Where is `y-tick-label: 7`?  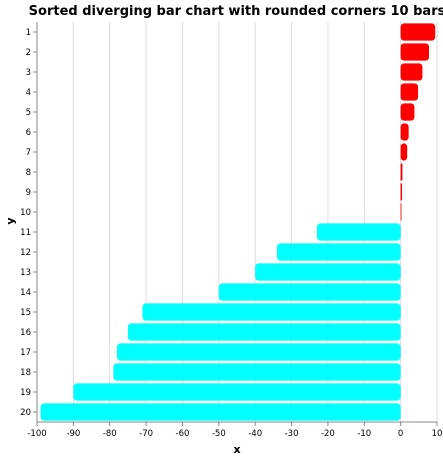
y-tick-label: 7 is located at coordinates (28, 153).